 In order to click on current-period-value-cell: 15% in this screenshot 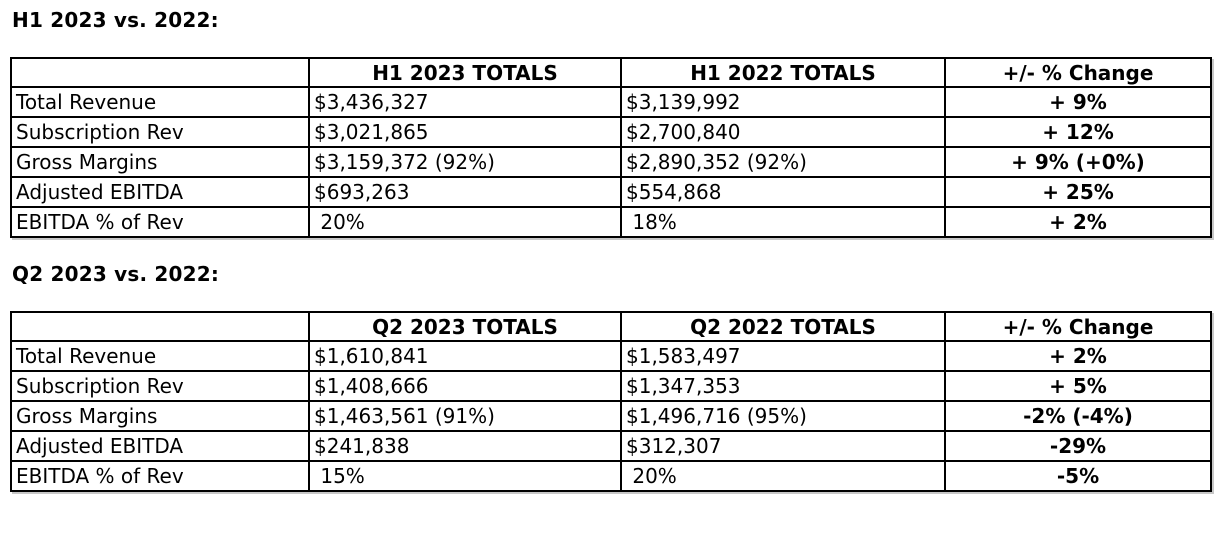, I will do `click(465, 476)`.